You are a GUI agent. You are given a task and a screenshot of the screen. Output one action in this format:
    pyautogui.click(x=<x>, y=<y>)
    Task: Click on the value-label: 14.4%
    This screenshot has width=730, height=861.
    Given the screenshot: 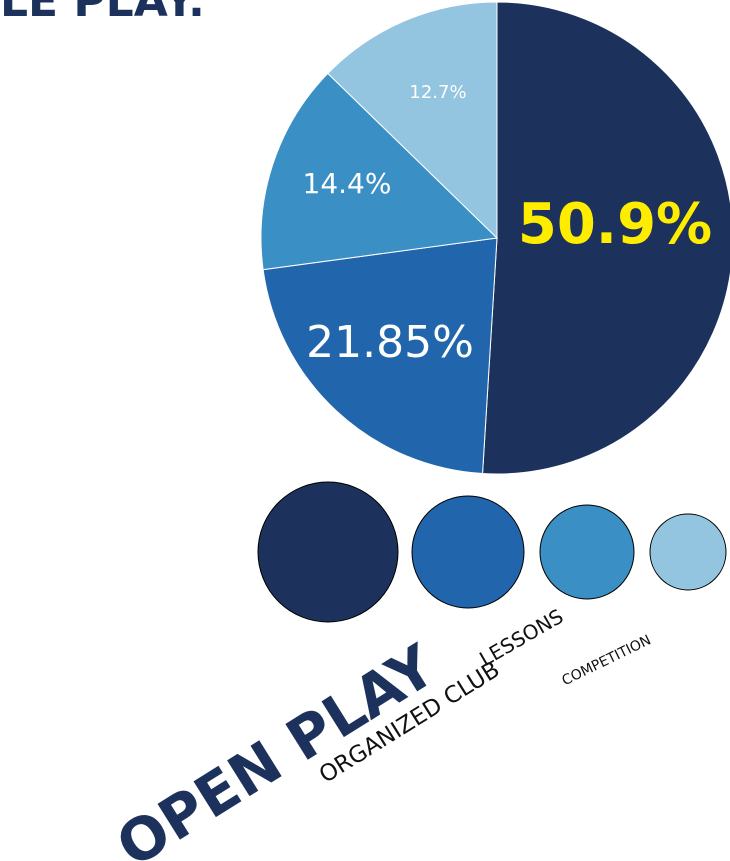 What is the action you would take?
    pyautogui.click(x=347, y=183)
    